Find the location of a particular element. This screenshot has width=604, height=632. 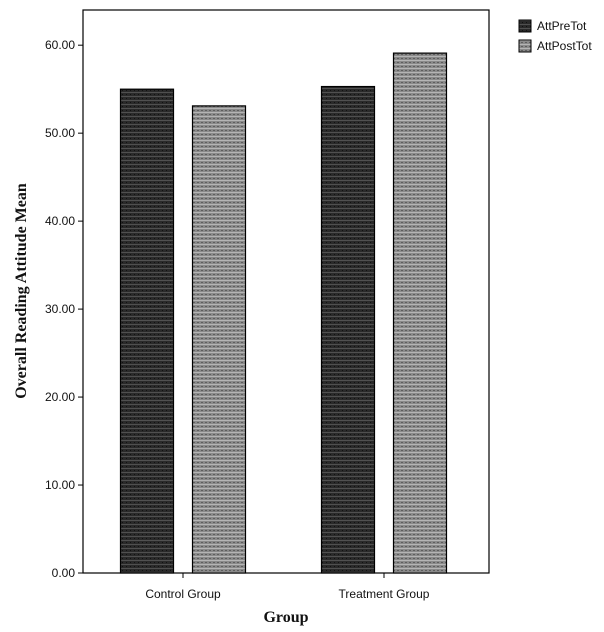

legend-label-1: AttPostTot is located at coordinates (564, 46).